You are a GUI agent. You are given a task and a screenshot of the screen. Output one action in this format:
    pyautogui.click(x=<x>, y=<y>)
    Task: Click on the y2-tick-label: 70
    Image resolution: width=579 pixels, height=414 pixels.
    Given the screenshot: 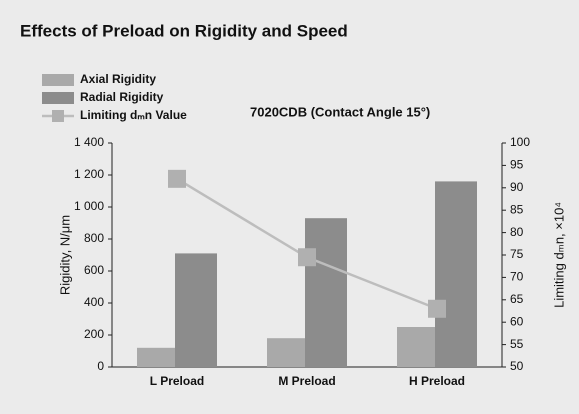 What is the action you would take?
    pyautogui.click(x=517, y=277)
    